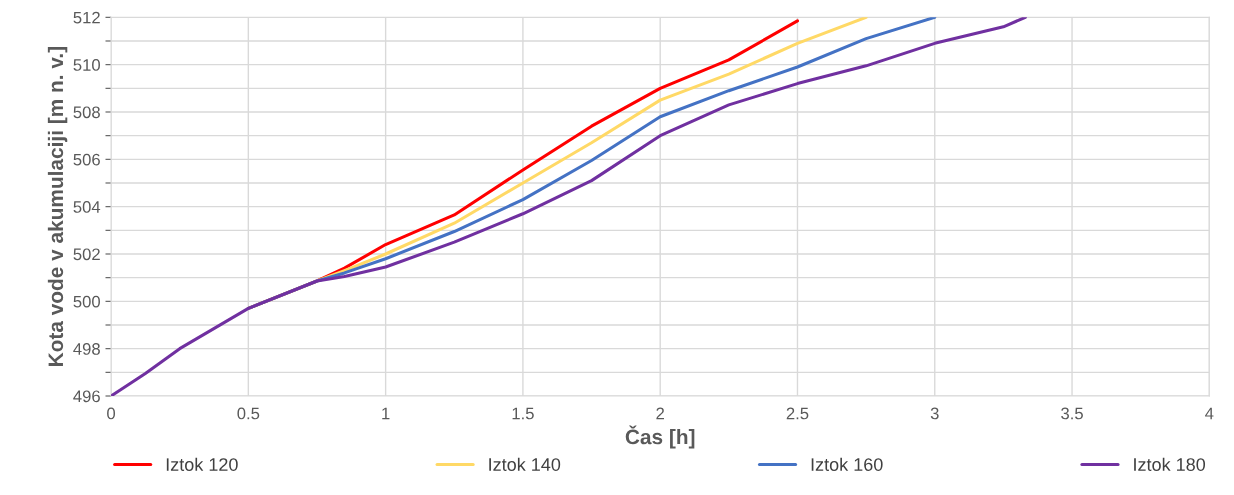 The width and height of the screenshot is (1234, 495). Describe the element at coordinates (86, 112) in the screenshot. I see `y-tick-label: 508` at that location.